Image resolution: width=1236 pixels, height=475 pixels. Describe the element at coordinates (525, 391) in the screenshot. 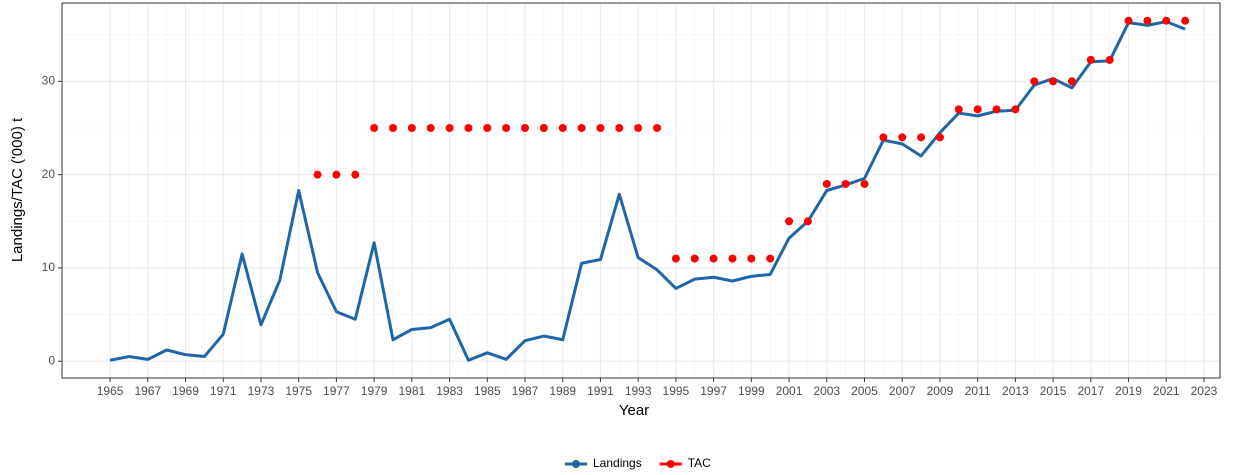

I see `x-tick-label: 1987` at that location.